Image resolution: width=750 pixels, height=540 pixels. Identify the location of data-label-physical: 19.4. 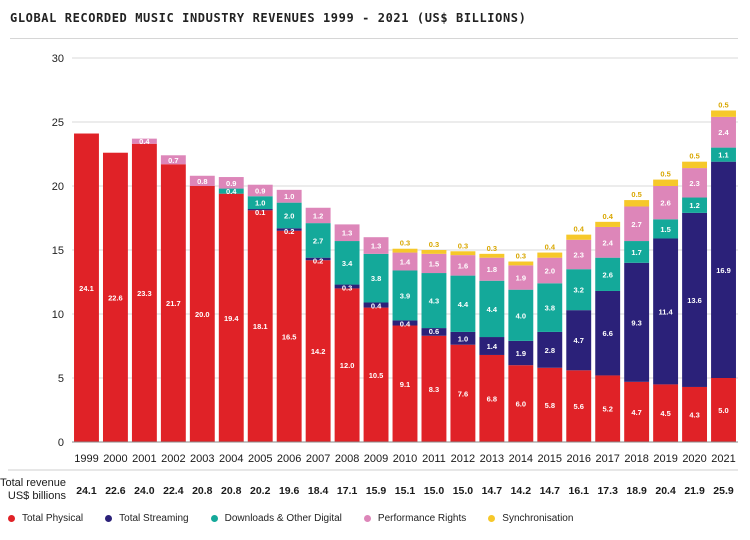
(231, 318).